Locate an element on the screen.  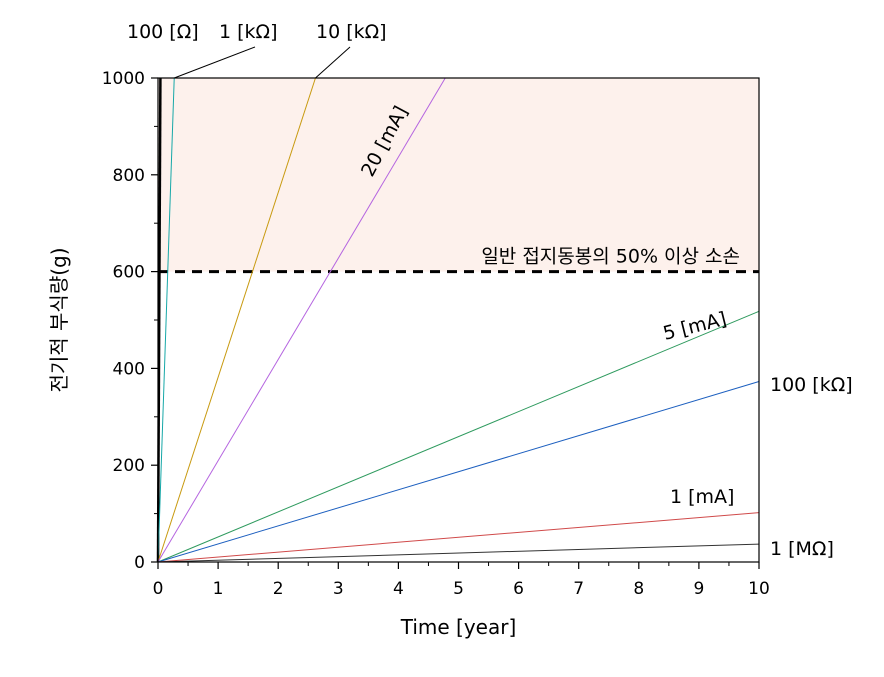
series-label-5-ma: 5 [mA] is located at coordinates (695, 326).